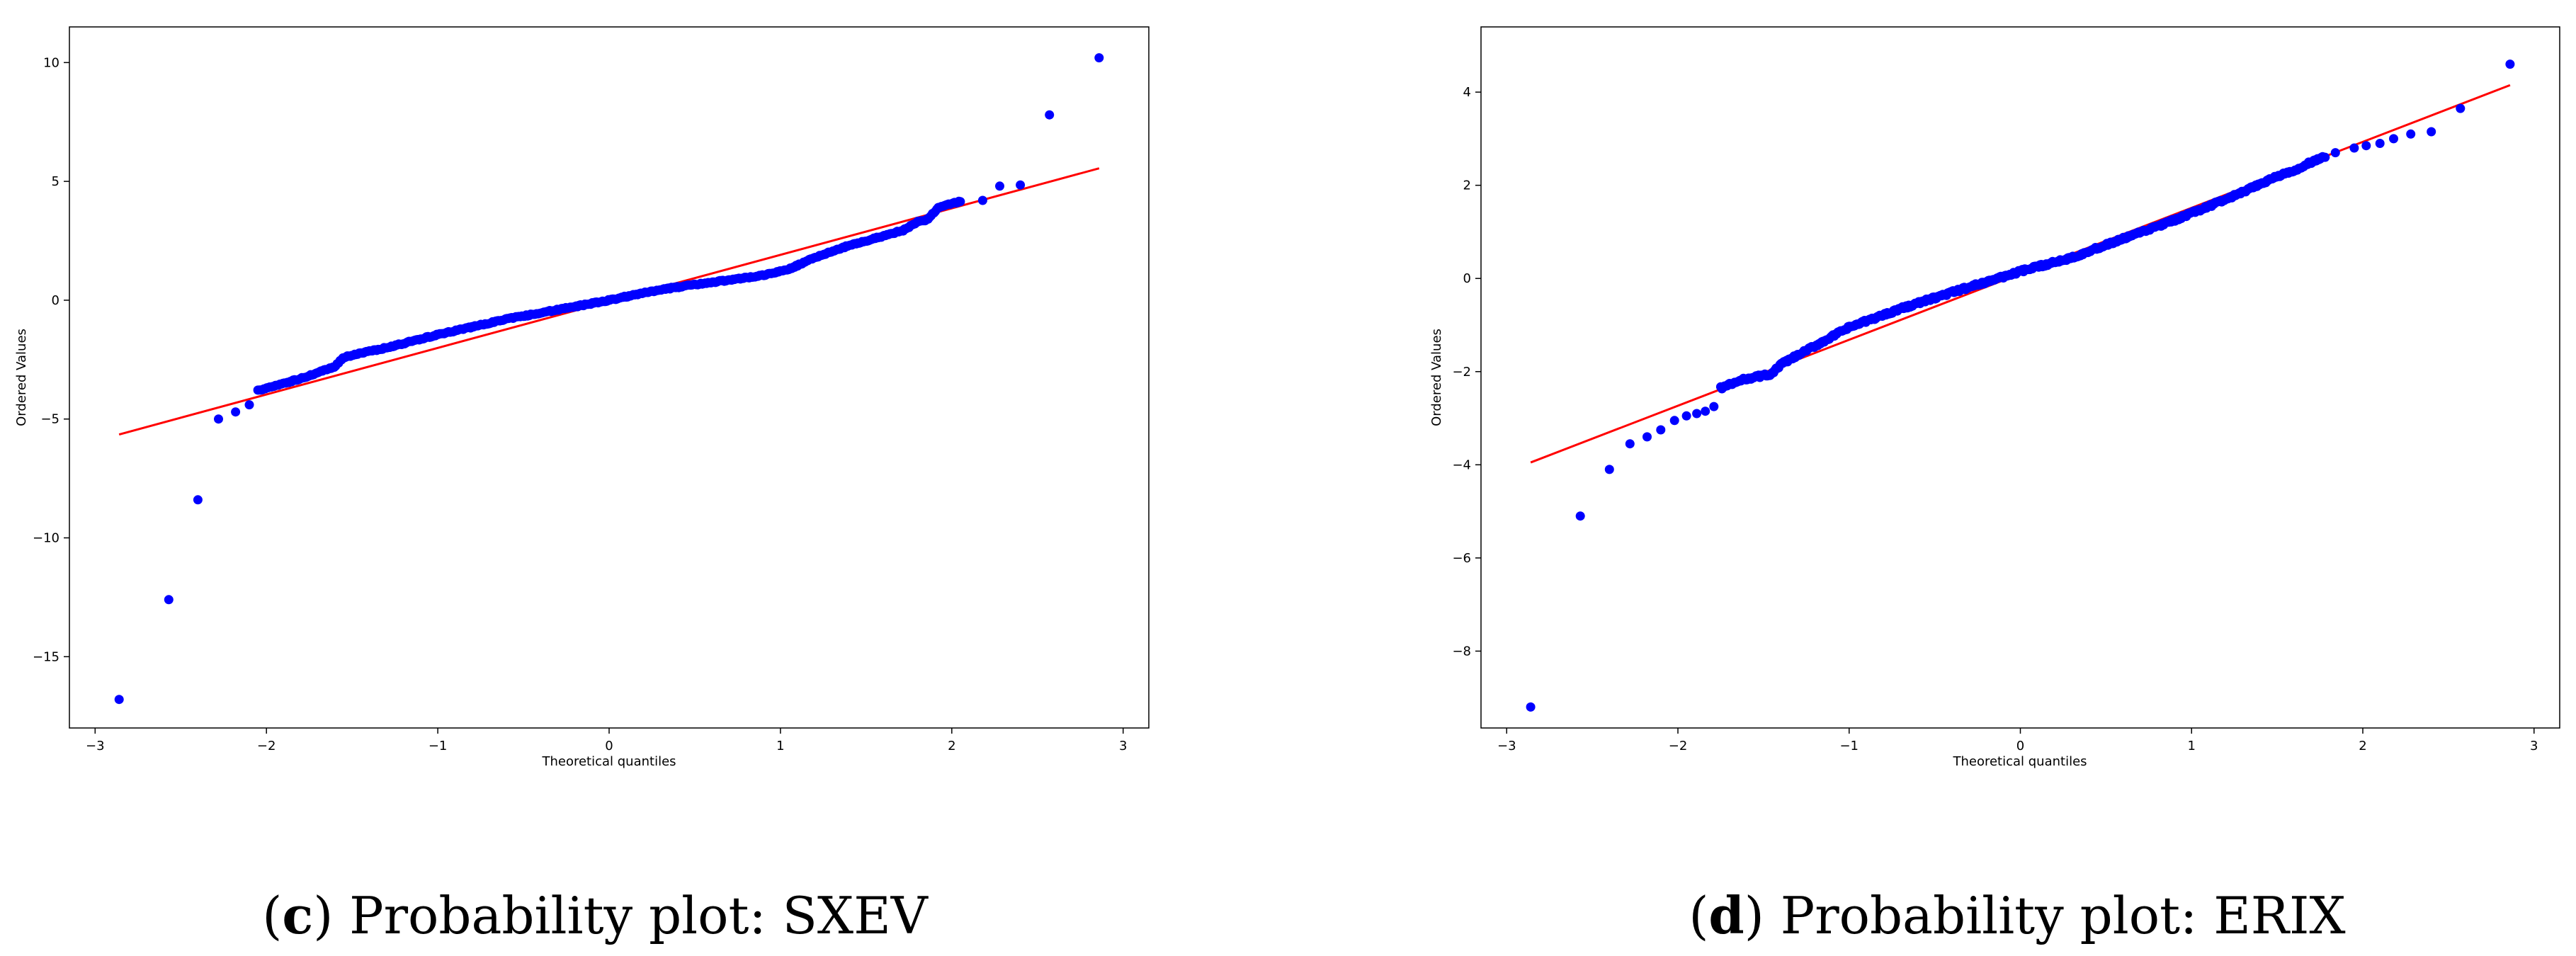 The height and width of the screenshot is (956, 2576). I want to click on x-tick-group-d: −3 −2 −1 0 1 2 3, so click(2017, 741).